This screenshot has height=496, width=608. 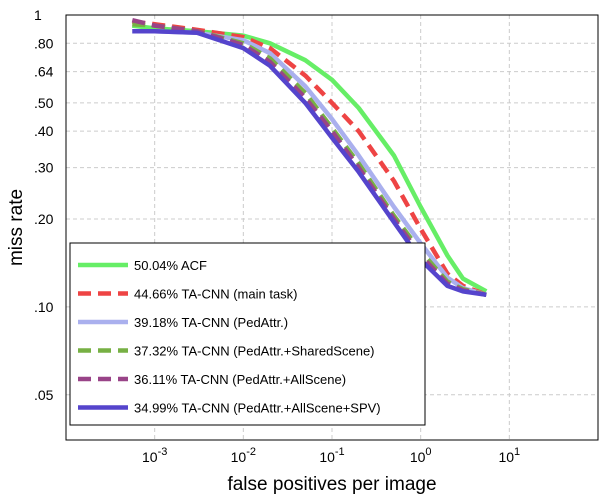 What do you see at coordinates (38, 15) in the screenshot?
I see `y-tick-label: 1` at bounding box center [38, 15].